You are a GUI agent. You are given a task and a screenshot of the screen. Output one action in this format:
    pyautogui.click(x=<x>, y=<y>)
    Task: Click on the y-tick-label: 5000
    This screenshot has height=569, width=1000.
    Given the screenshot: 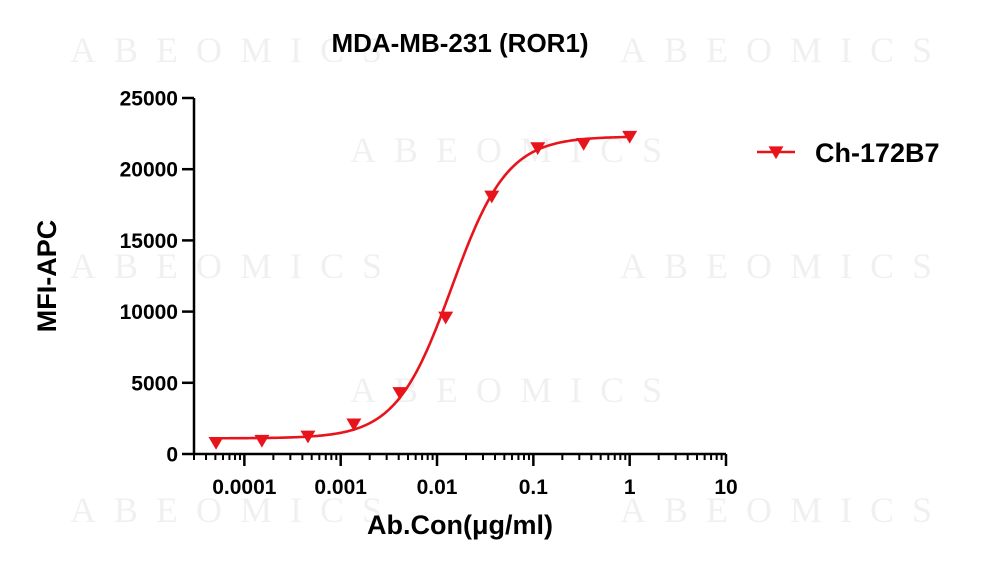 What is the action you would take?
    pyautogui.click(x=154, y=383)
    